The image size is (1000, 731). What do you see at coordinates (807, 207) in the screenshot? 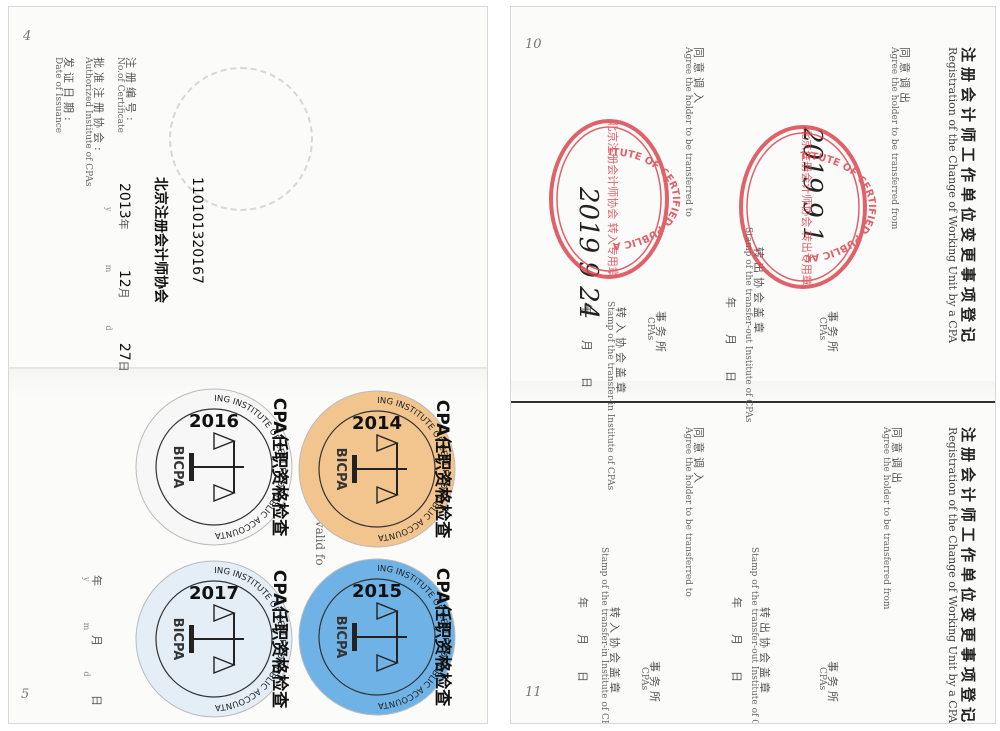
I see `seal-center-text: 北京注册会计师协会 转出专用章` at bounding box center [807, 207].